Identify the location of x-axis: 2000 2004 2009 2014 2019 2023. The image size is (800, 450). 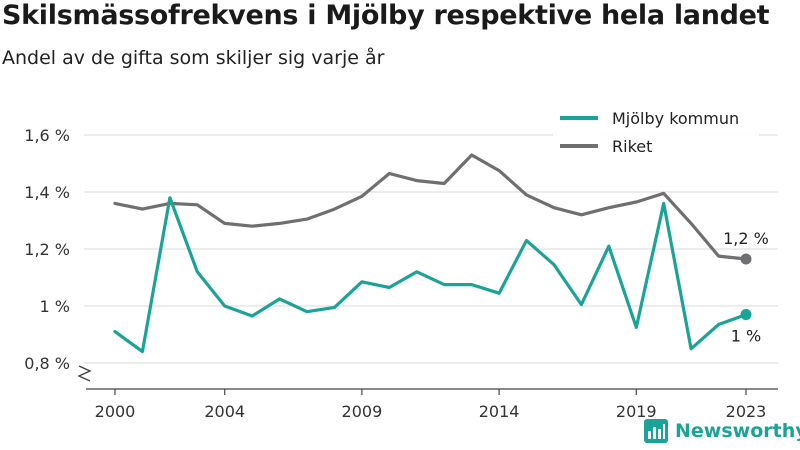
(427, 393).